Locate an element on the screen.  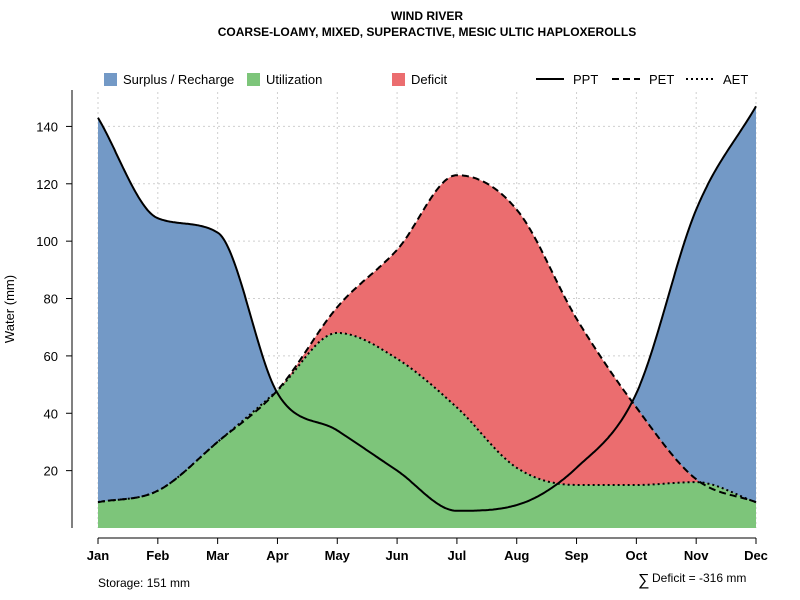
legend-swatch-surplus is located at coordinates (110, 79).